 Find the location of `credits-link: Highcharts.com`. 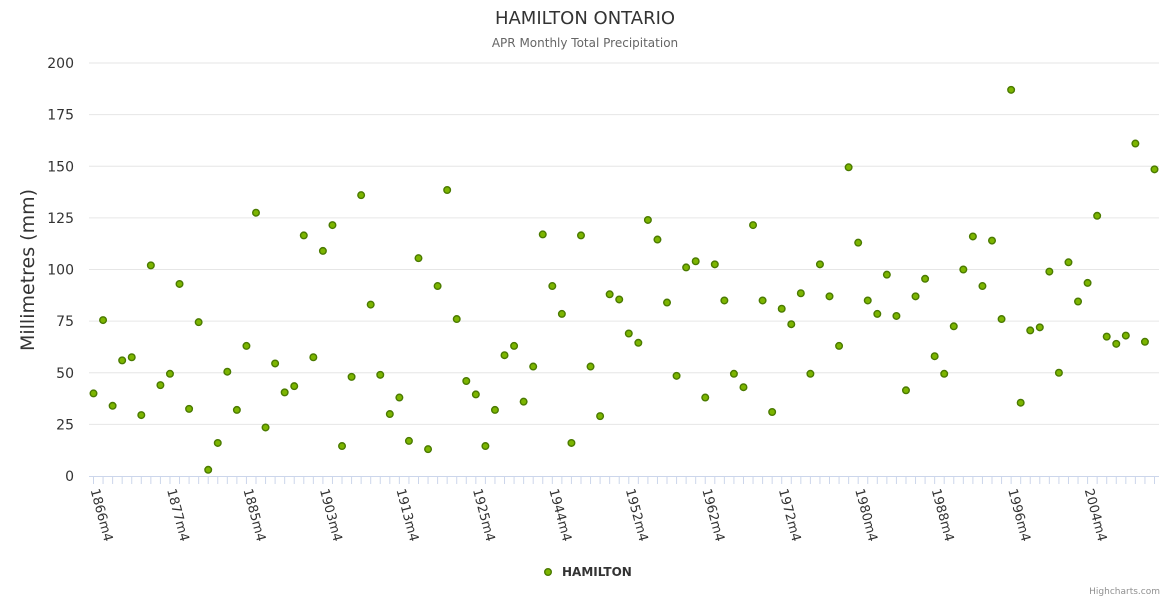

credits-link: Highcharts.com is located at coordinates (1124, 592).